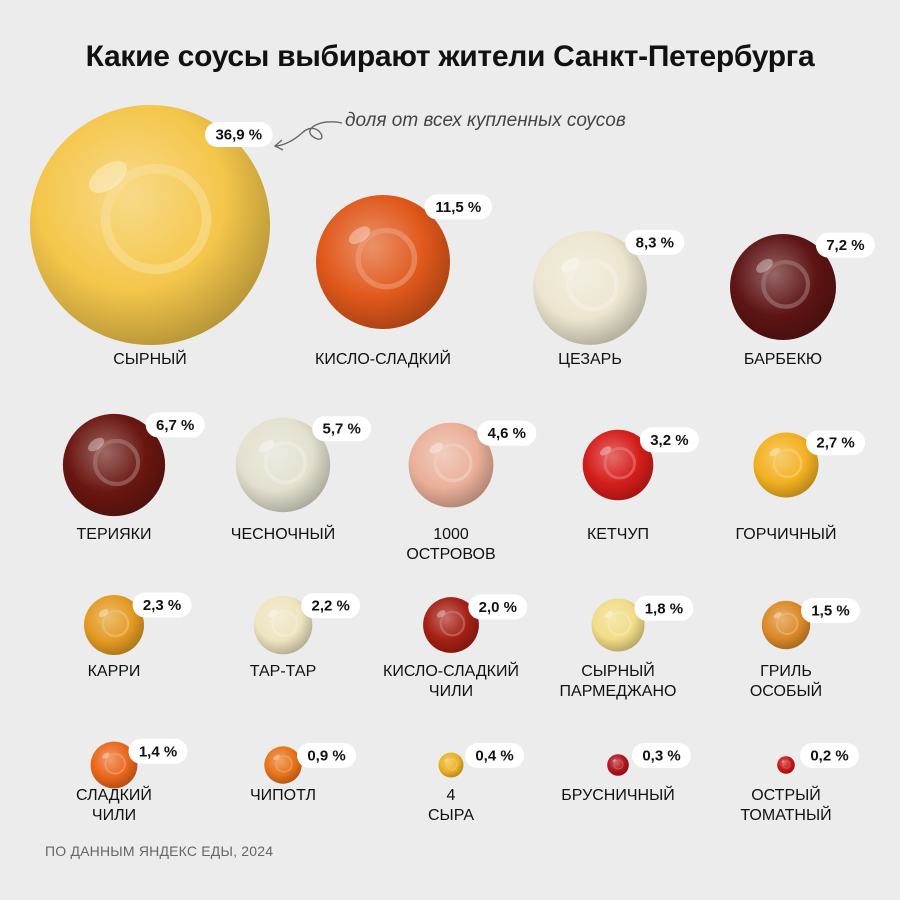 The width and height of the screenshot is (900, 900). Describe the element at coordinates (783, 359) in the screenshot. I see `category-label: БАРБЕКЮ` at that location.